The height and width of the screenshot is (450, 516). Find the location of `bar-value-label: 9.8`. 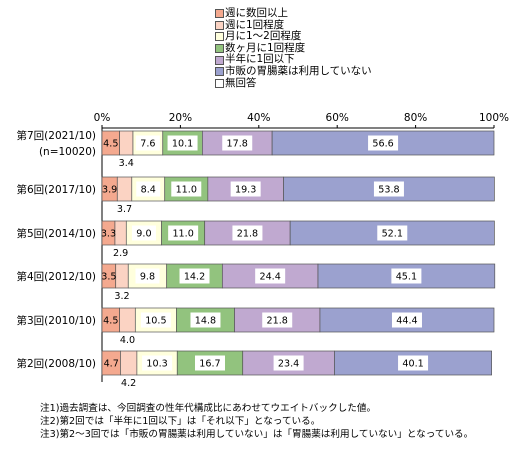

bar-value-label: 9.8 is located at coordinates (147, 277).